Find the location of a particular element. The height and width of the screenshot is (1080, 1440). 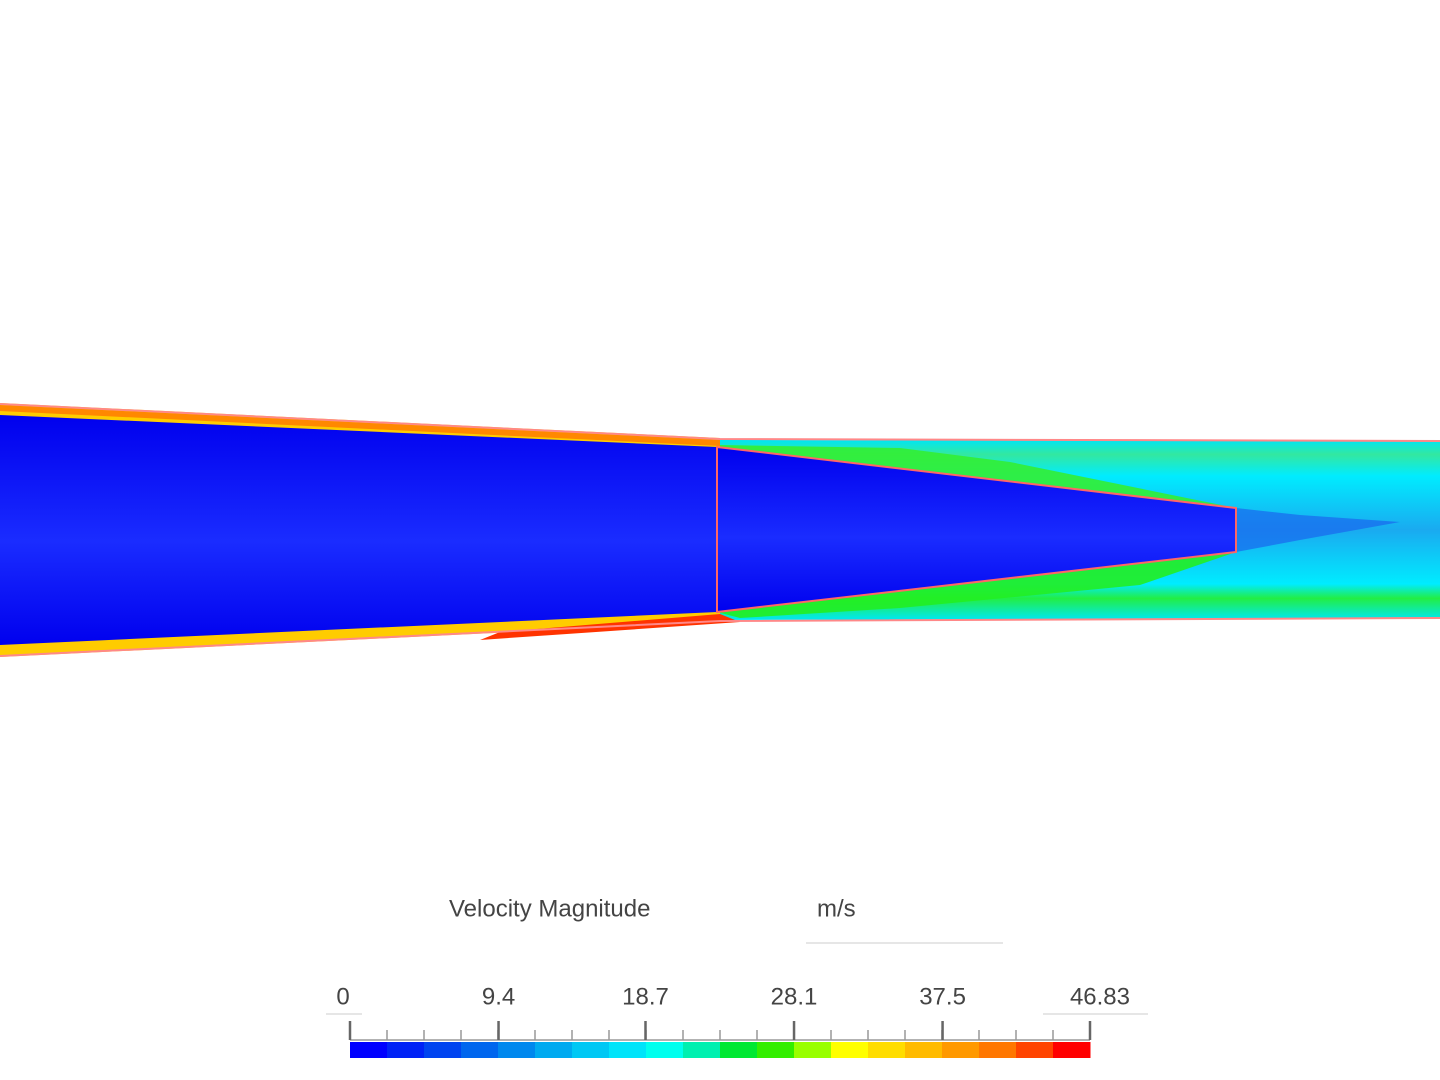

green-band-bottom is located at coordinates (976, 585).